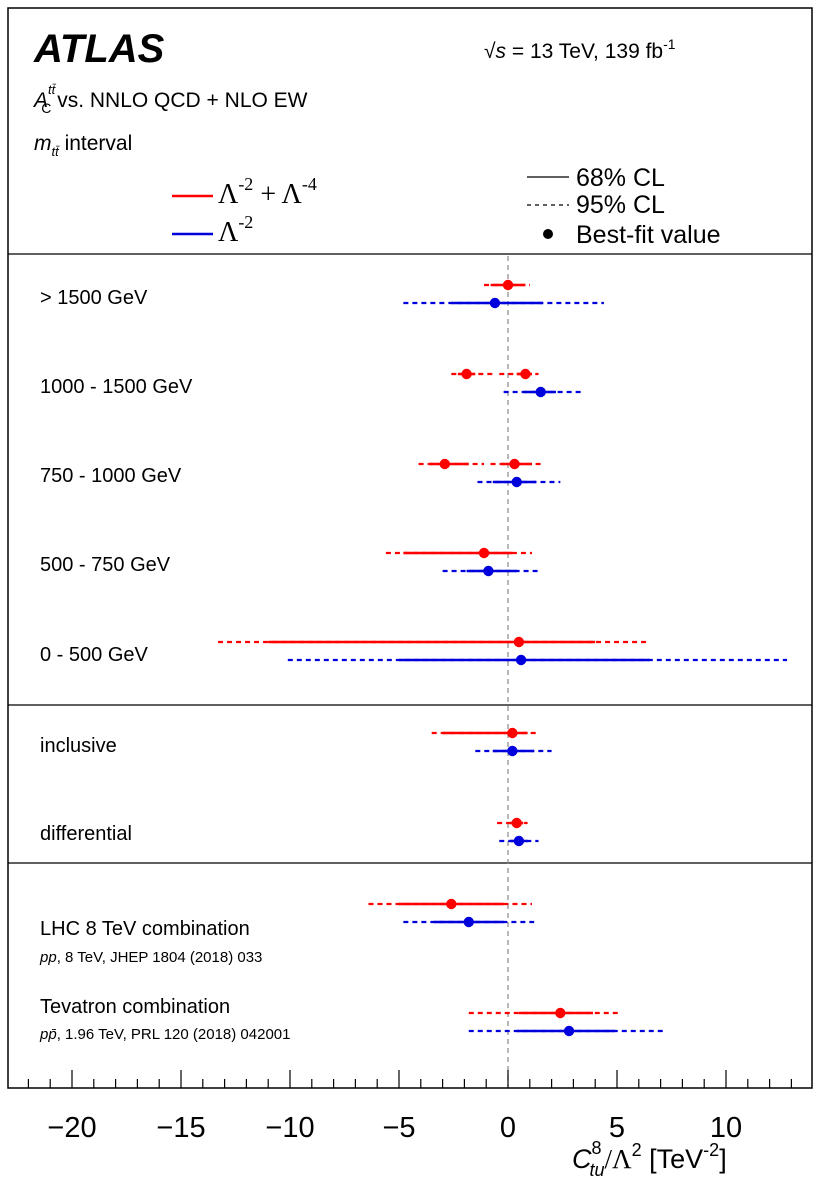  I want to click on x-tick-label: 10, so click(726, 1128).